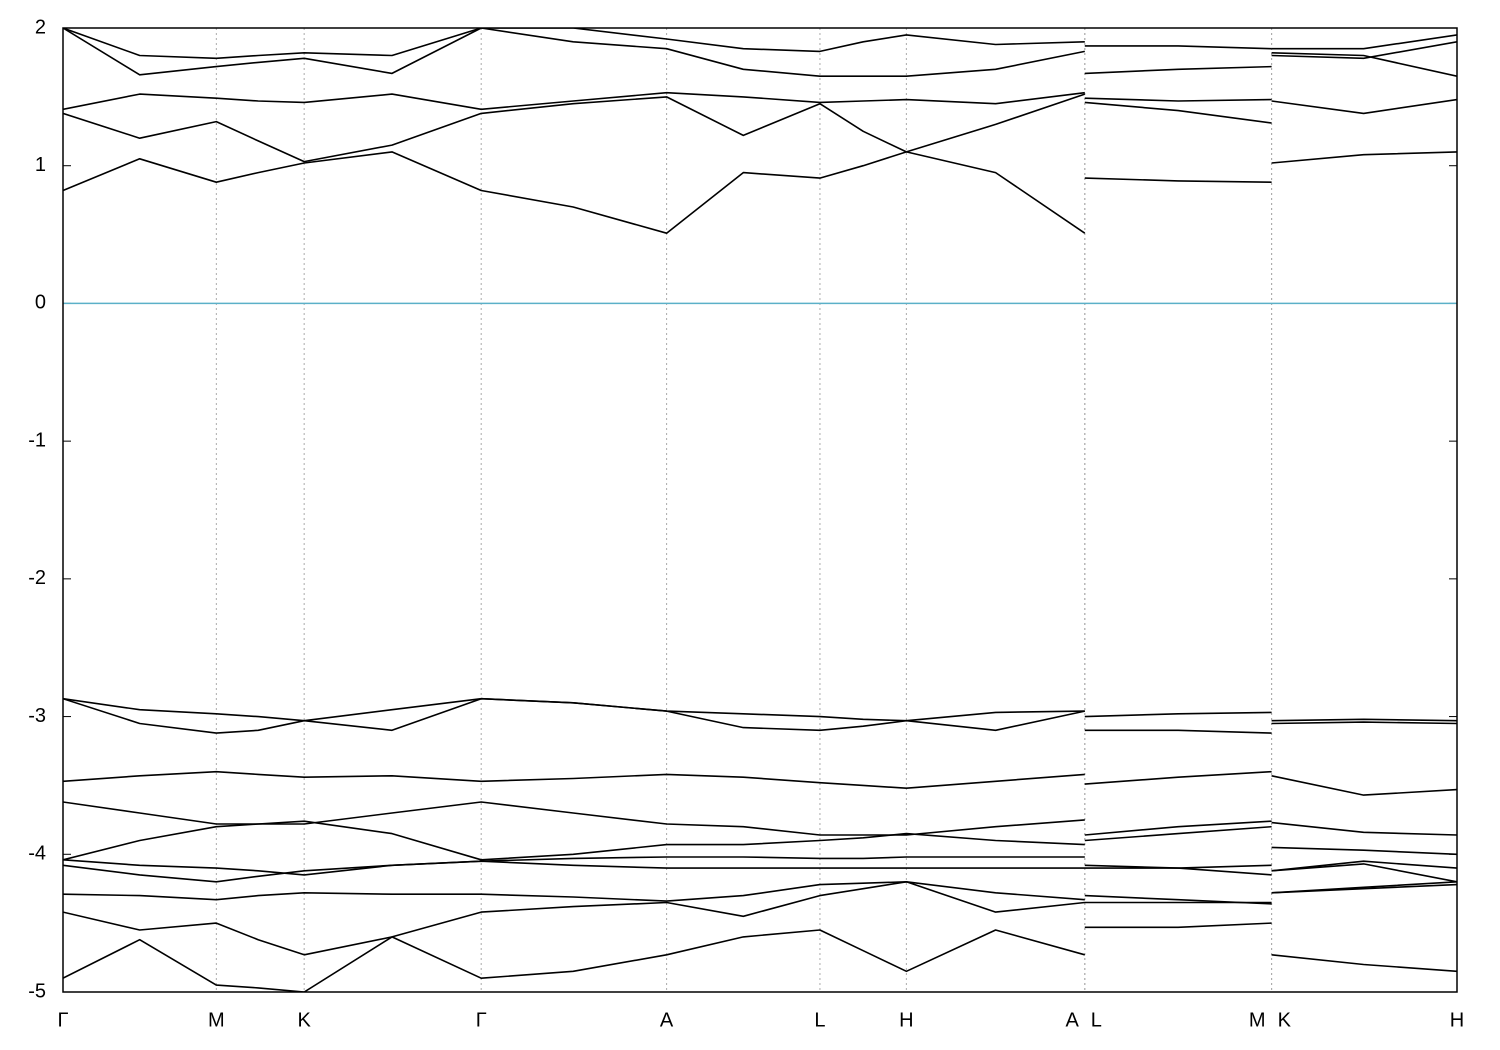  What do you see at coordinates (40, 303) in the screenshot?
I see `y-tick-label: 0` at bounding box center [40, 303].